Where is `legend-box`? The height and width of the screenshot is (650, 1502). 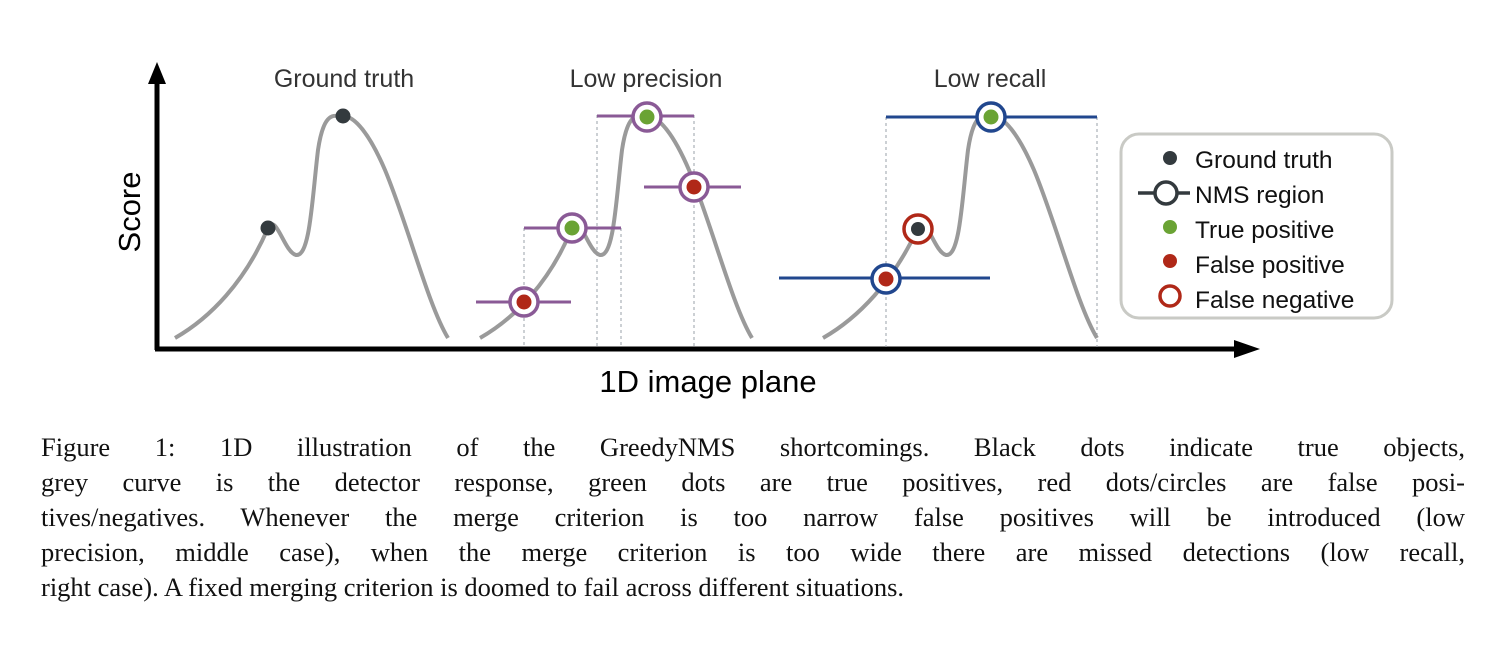 legend-box is located at coordinates (1256, 226).